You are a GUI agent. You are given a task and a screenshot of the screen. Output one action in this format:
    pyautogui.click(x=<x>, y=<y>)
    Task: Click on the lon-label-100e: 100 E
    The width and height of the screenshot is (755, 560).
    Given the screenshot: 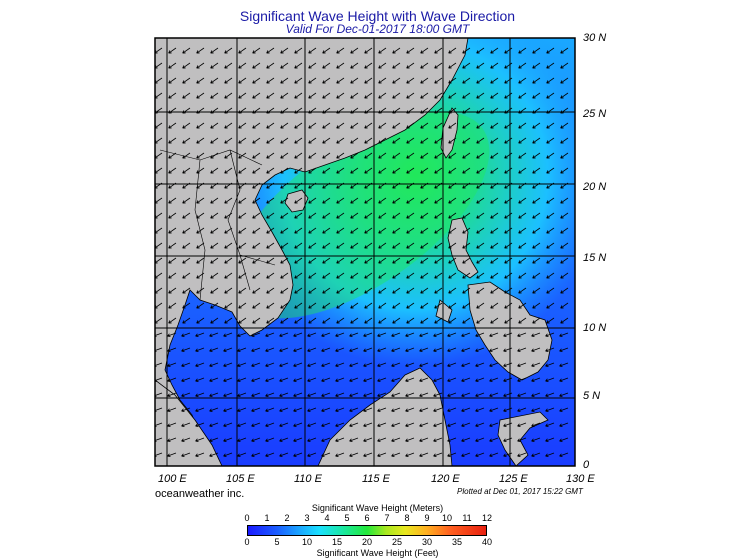 What is the action you would take?
    pyautogui.click(x=172, y=479)
    